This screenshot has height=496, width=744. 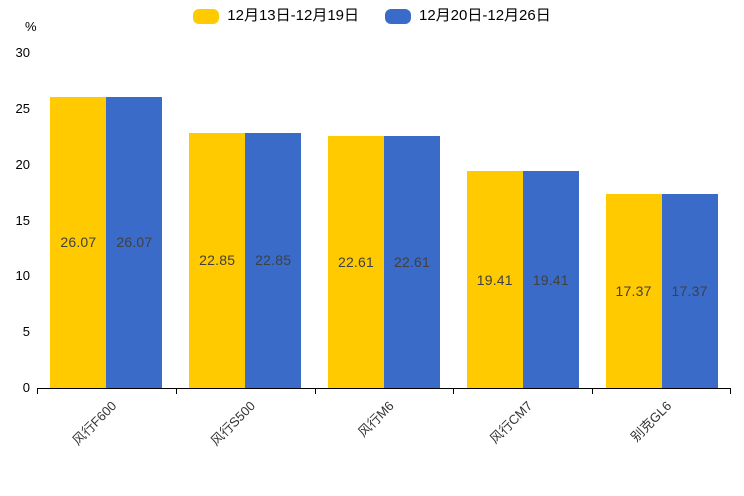 I want to click on x-label-wrap: 风行S500, so click(x=161, y=422).